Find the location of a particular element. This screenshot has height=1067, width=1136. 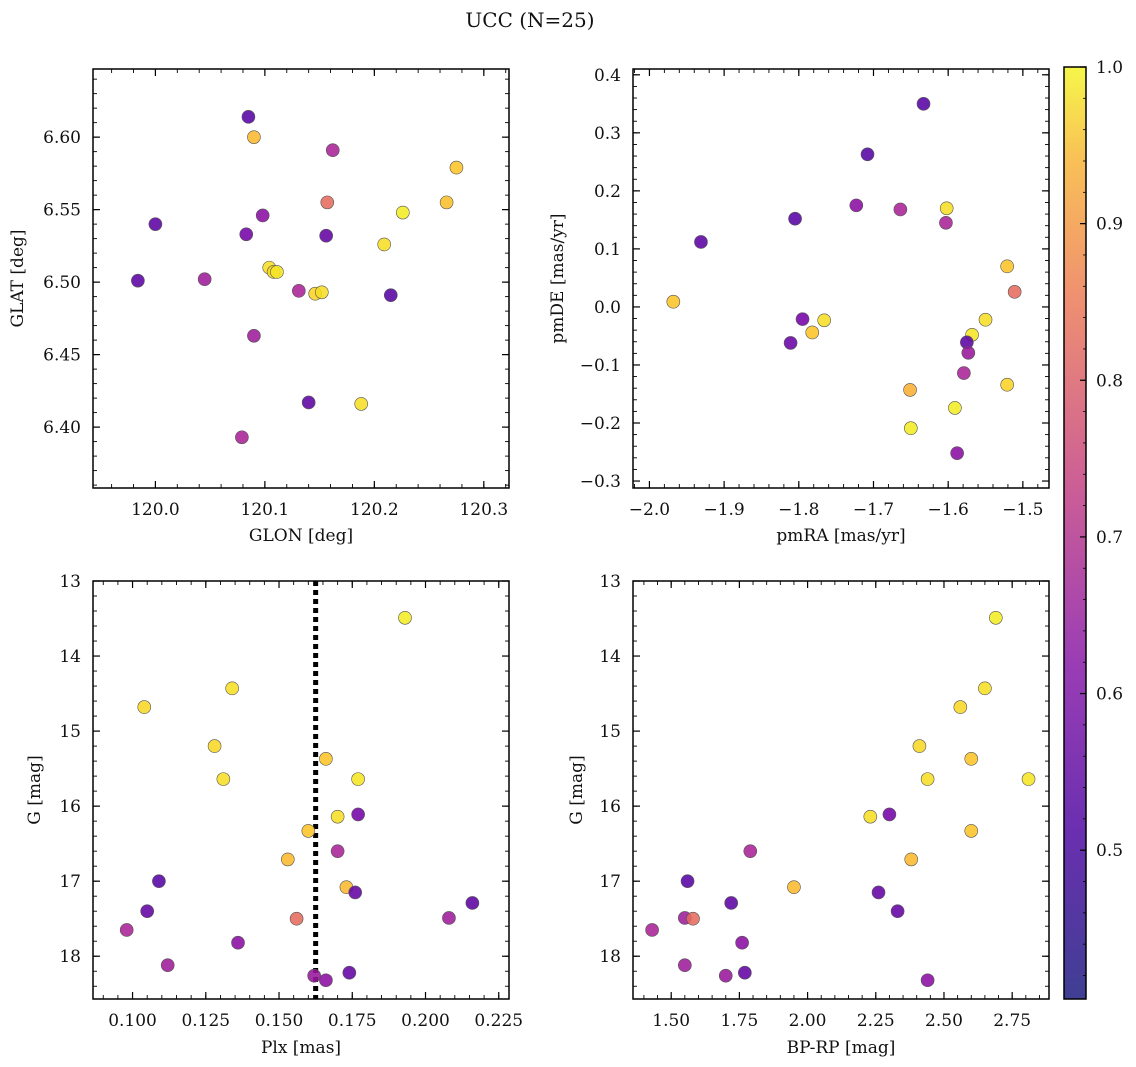

x-tick-label: 0.100 is located at coordinates (132, 1021).